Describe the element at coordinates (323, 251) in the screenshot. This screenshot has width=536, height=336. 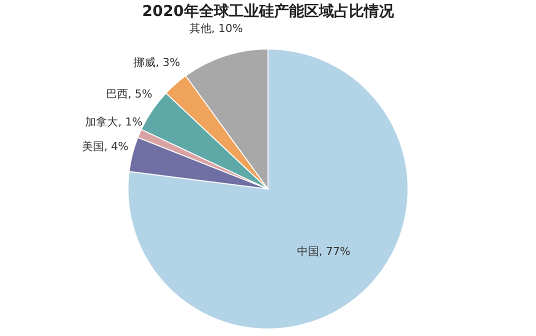
I see `slice-label: 中国, 77%` at that location.